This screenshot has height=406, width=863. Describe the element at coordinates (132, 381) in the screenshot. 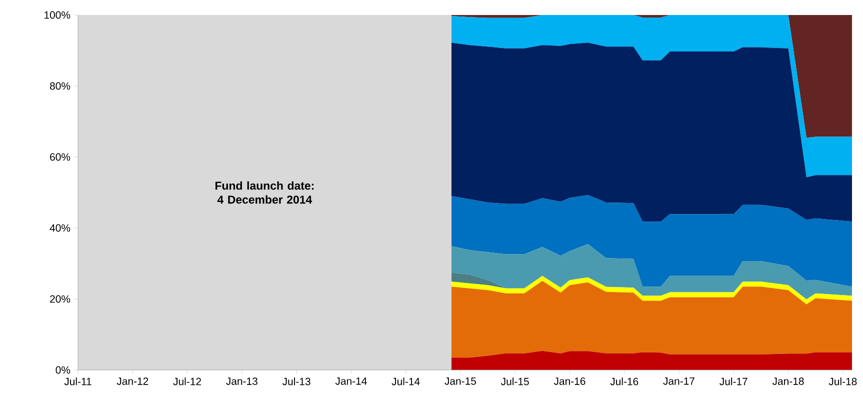

I see `x-tick-label: Jan-12` at that location.